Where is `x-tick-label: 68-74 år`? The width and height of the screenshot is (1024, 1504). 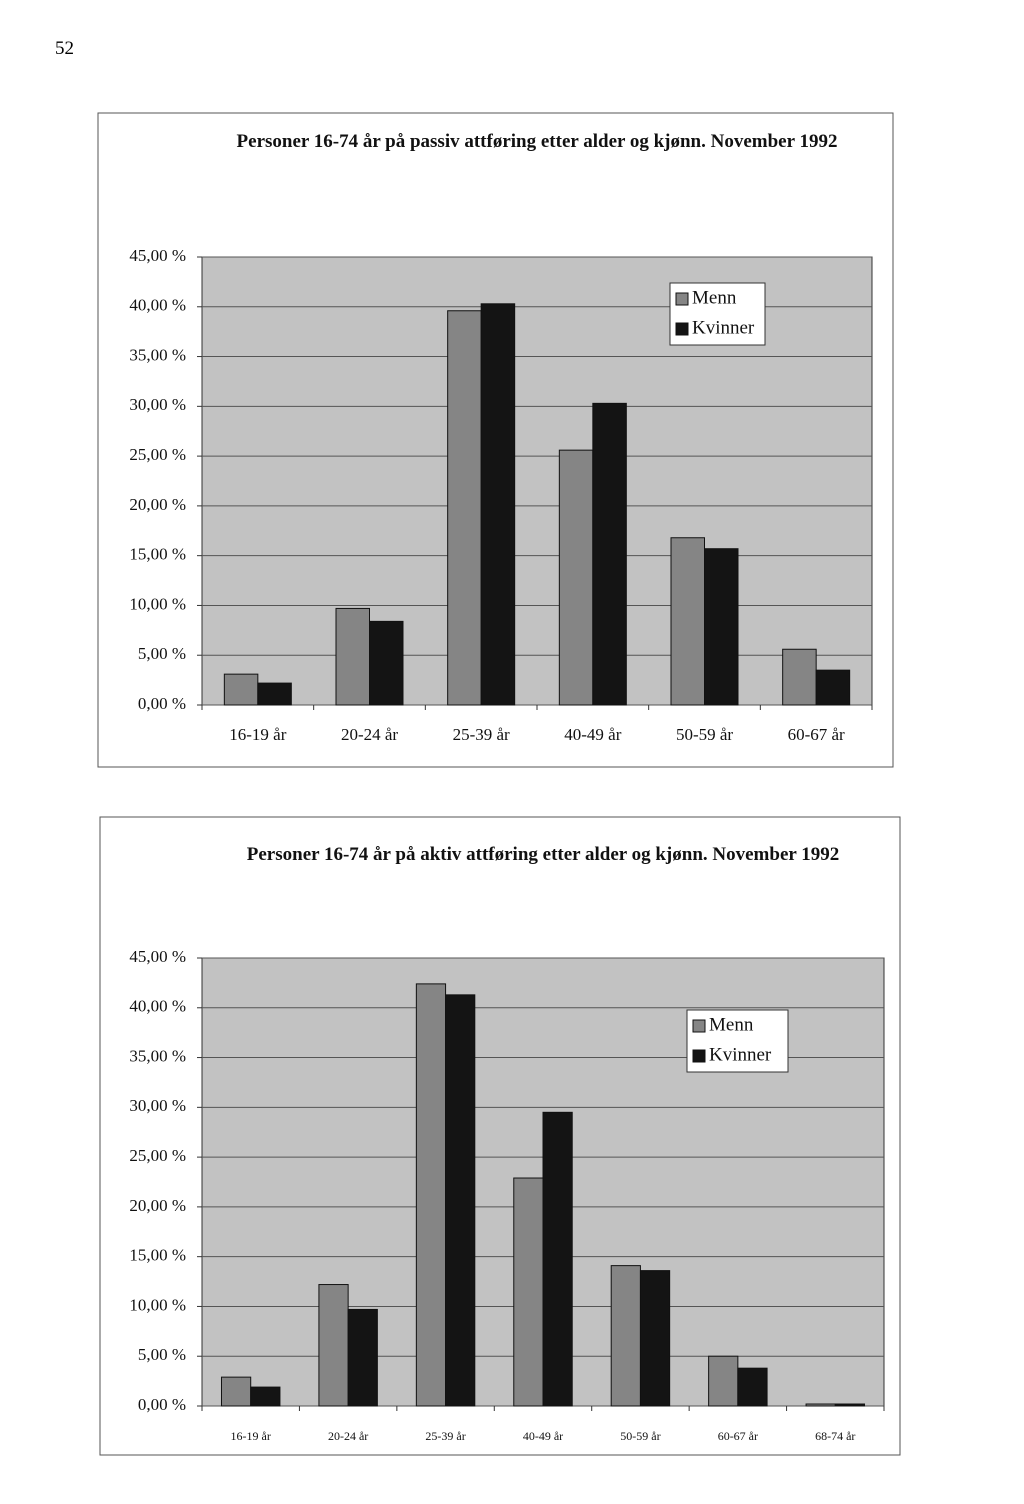 x-tick-label: 68-74 år is located at coordinates (835, 1436).